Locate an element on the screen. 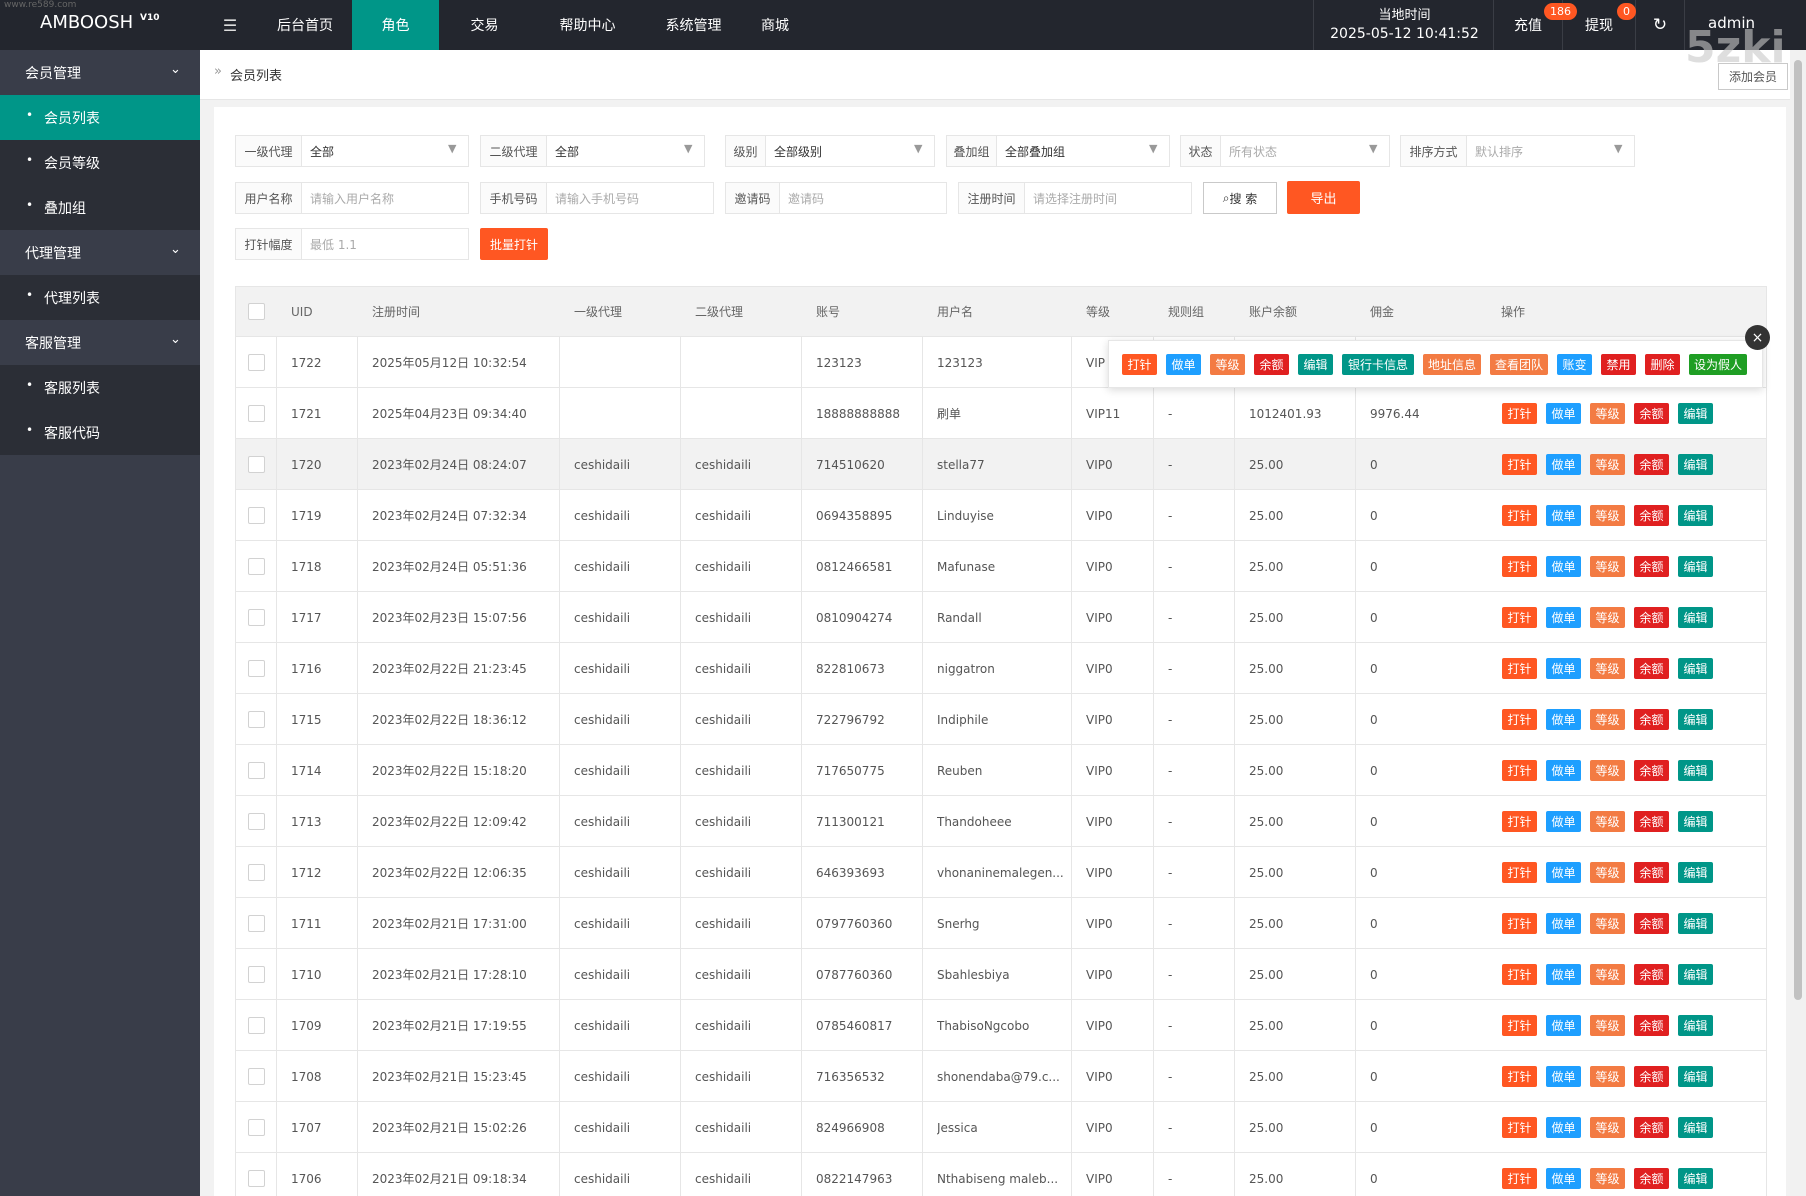  search-button: ⌕ 搜 索 is located at coordinates (1240, 198).